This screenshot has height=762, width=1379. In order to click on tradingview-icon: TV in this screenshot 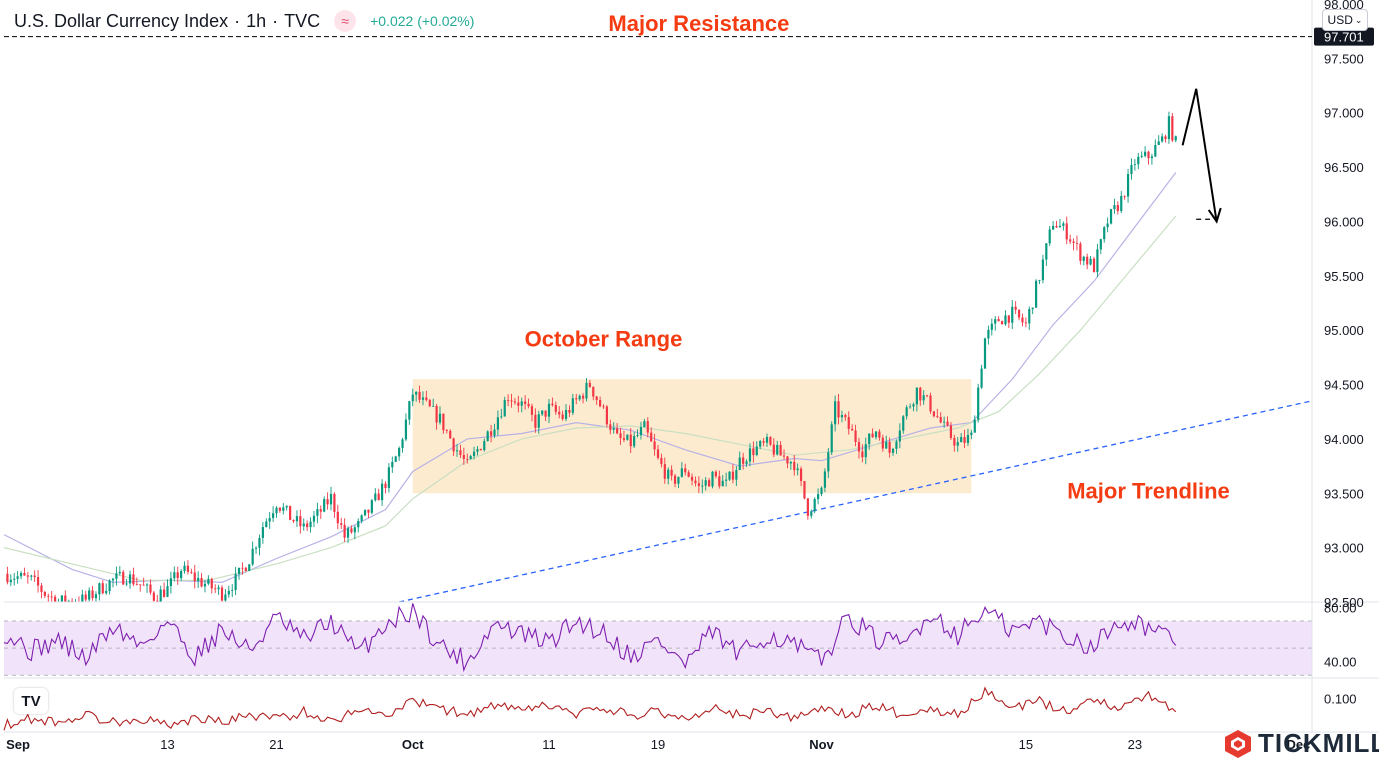, I will do `click(31, 701)`.